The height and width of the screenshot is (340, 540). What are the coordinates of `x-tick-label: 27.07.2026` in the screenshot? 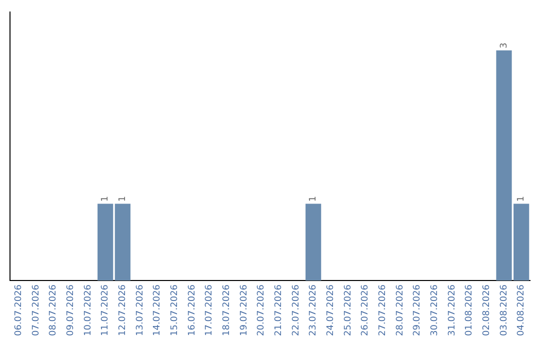 It's located at (383, 310).